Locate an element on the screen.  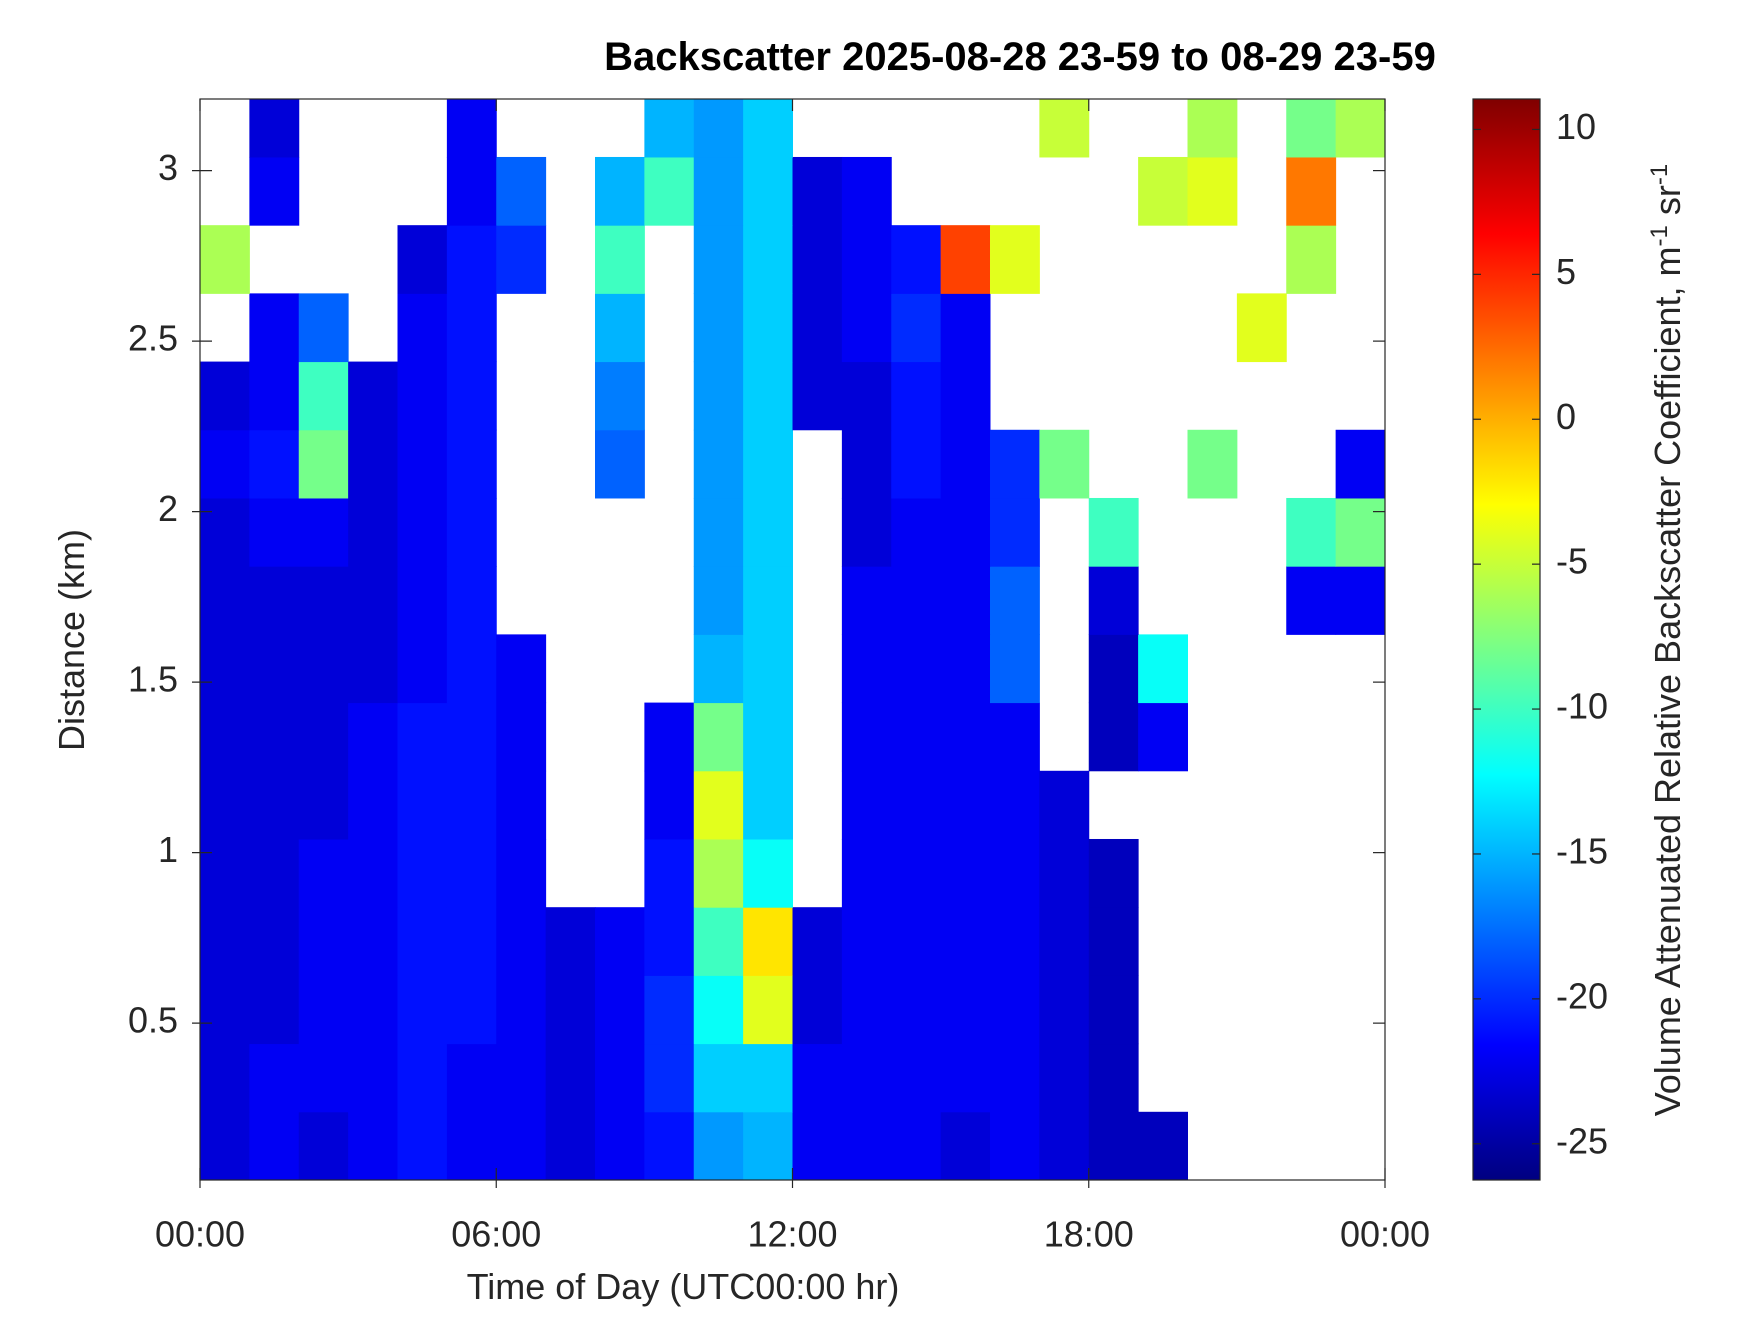
x-tick-label: 06:00 is located at coordinates (496, 1234).